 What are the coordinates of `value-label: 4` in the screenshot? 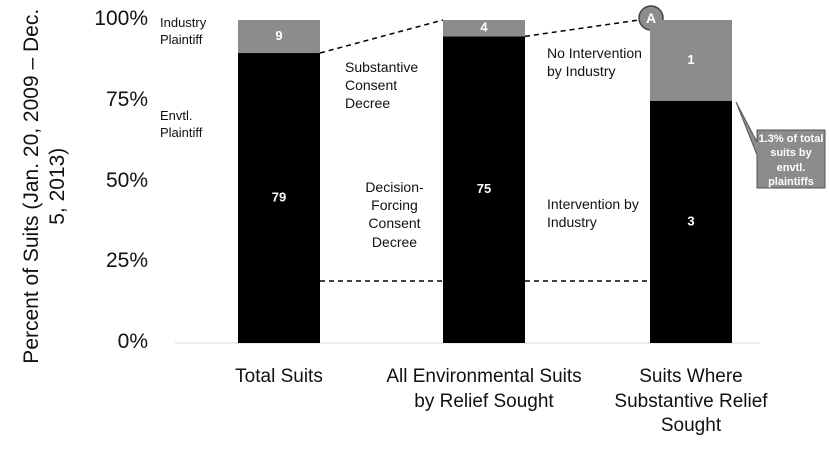 It's located at (484, 27).